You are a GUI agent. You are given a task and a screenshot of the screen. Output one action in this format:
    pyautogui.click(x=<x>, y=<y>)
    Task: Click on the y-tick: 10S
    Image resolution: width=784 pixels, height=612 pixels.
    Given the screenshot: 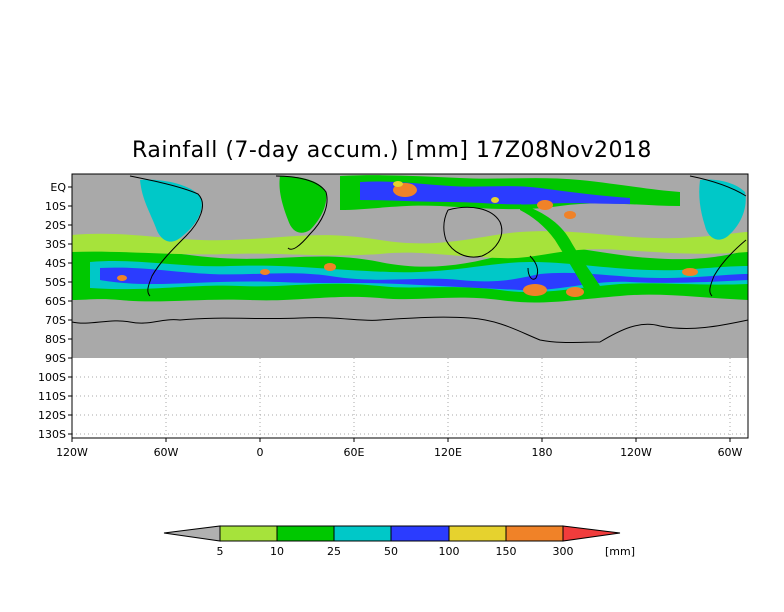 What is the action you would take?
    pyautogui.click(x=58, y=206)
    